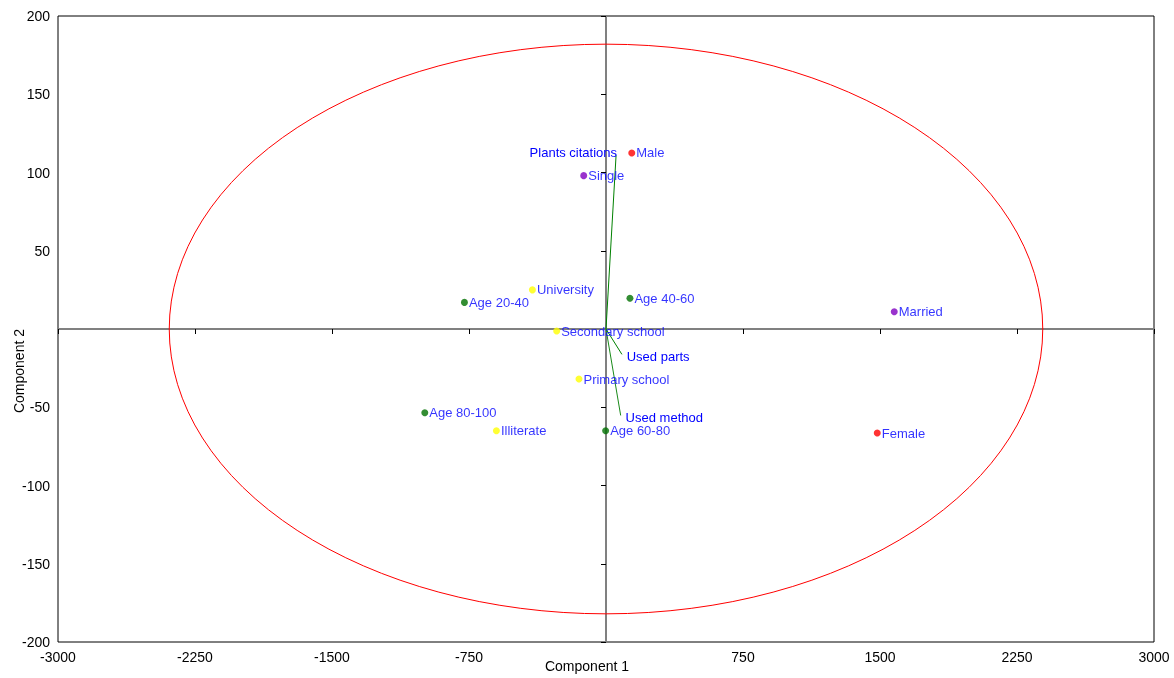  I want to click on series-label: Used method, so click(664, 417).